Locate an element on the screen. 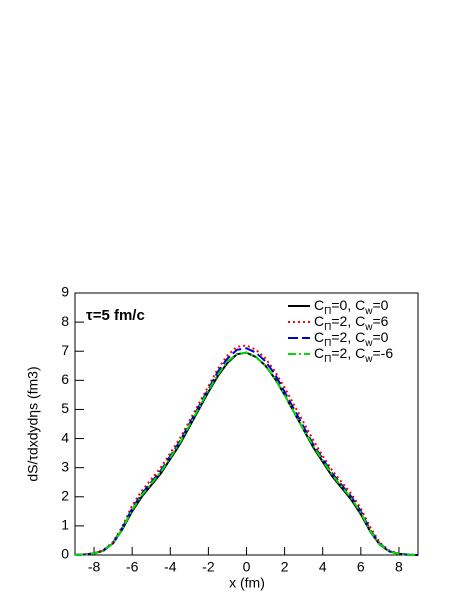  x-tick-label: 8 is located at coordinates (399, 567).